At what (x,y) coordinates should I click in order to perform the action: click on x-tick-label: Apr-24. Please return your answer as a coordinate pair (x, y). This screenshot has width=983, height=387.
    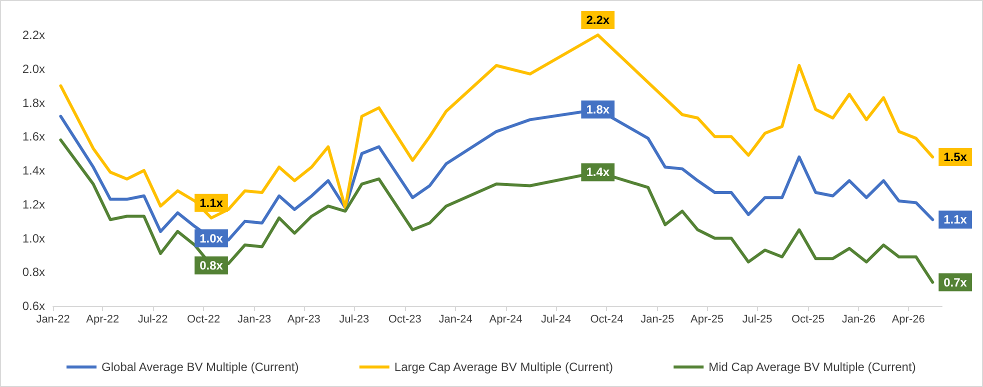
    Looking at the image, I should click on (505, 320).